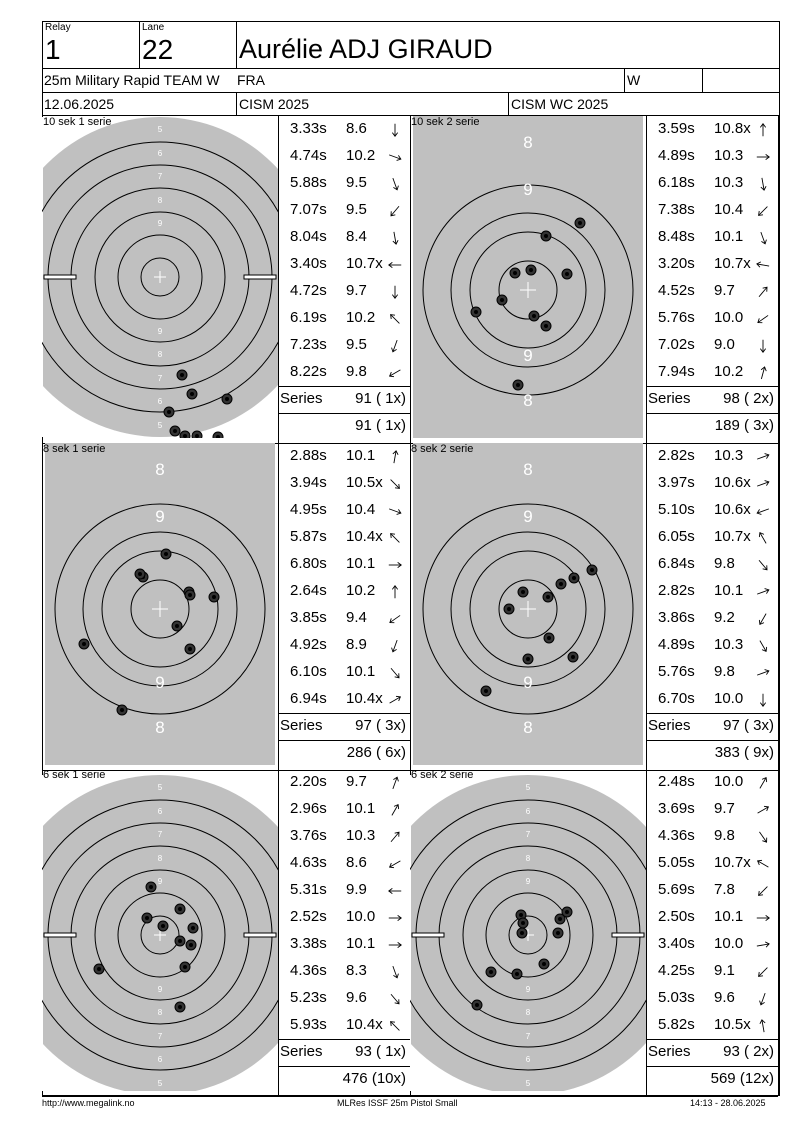 The width and height of the screenshot is (800, 1130). I want to click on series-label: 8 sek 1 serie, so click(74, 449).